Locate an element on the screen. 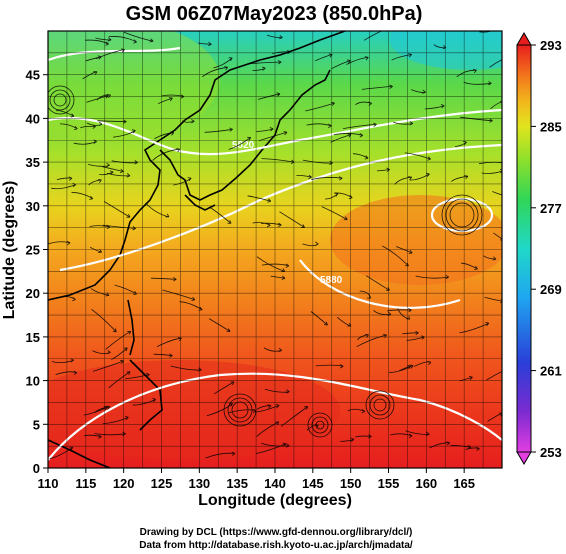 The image size is (566, 554). y-axis: 0 5 10 15 20 25 30 35 40 45 is located at coordinates (37, 272).